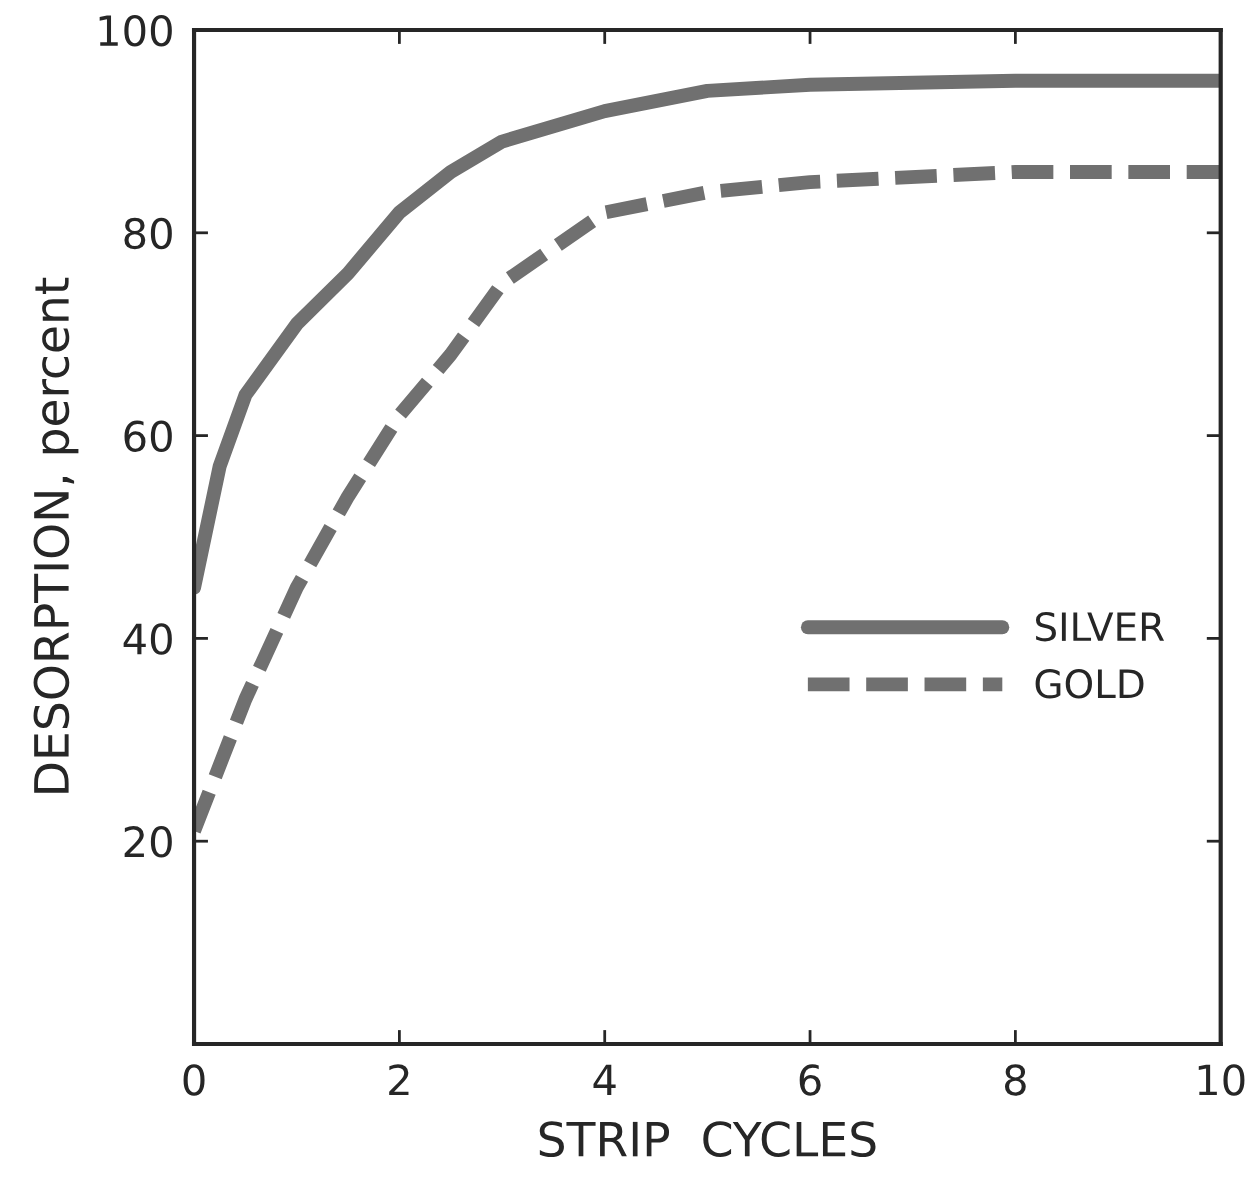 This screenshot has width=1252, height=1200. Describe the element at coordinates (135, 30) in the screenshot. I see `y-tick-label: 100` at that location.